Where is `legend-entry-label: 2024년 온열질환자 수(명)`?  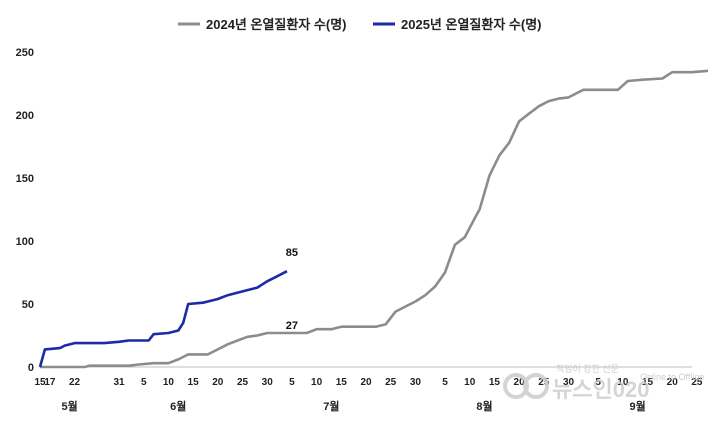
legend-entry-label: 2024년 온열질환자 수(명) is located at coordinates (276, 24).